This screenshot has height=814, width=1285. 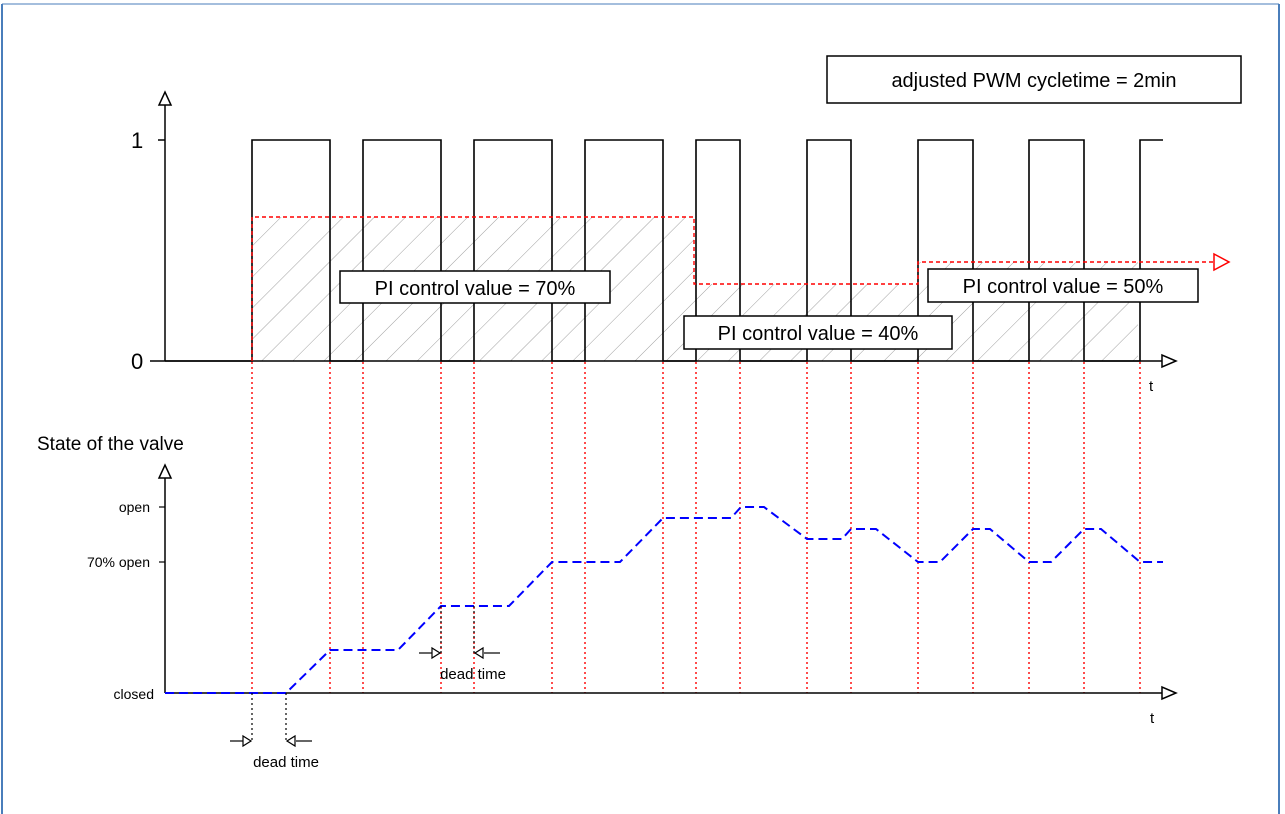 I want to click on valve-time-label: t, so click(x=1152, y=718).